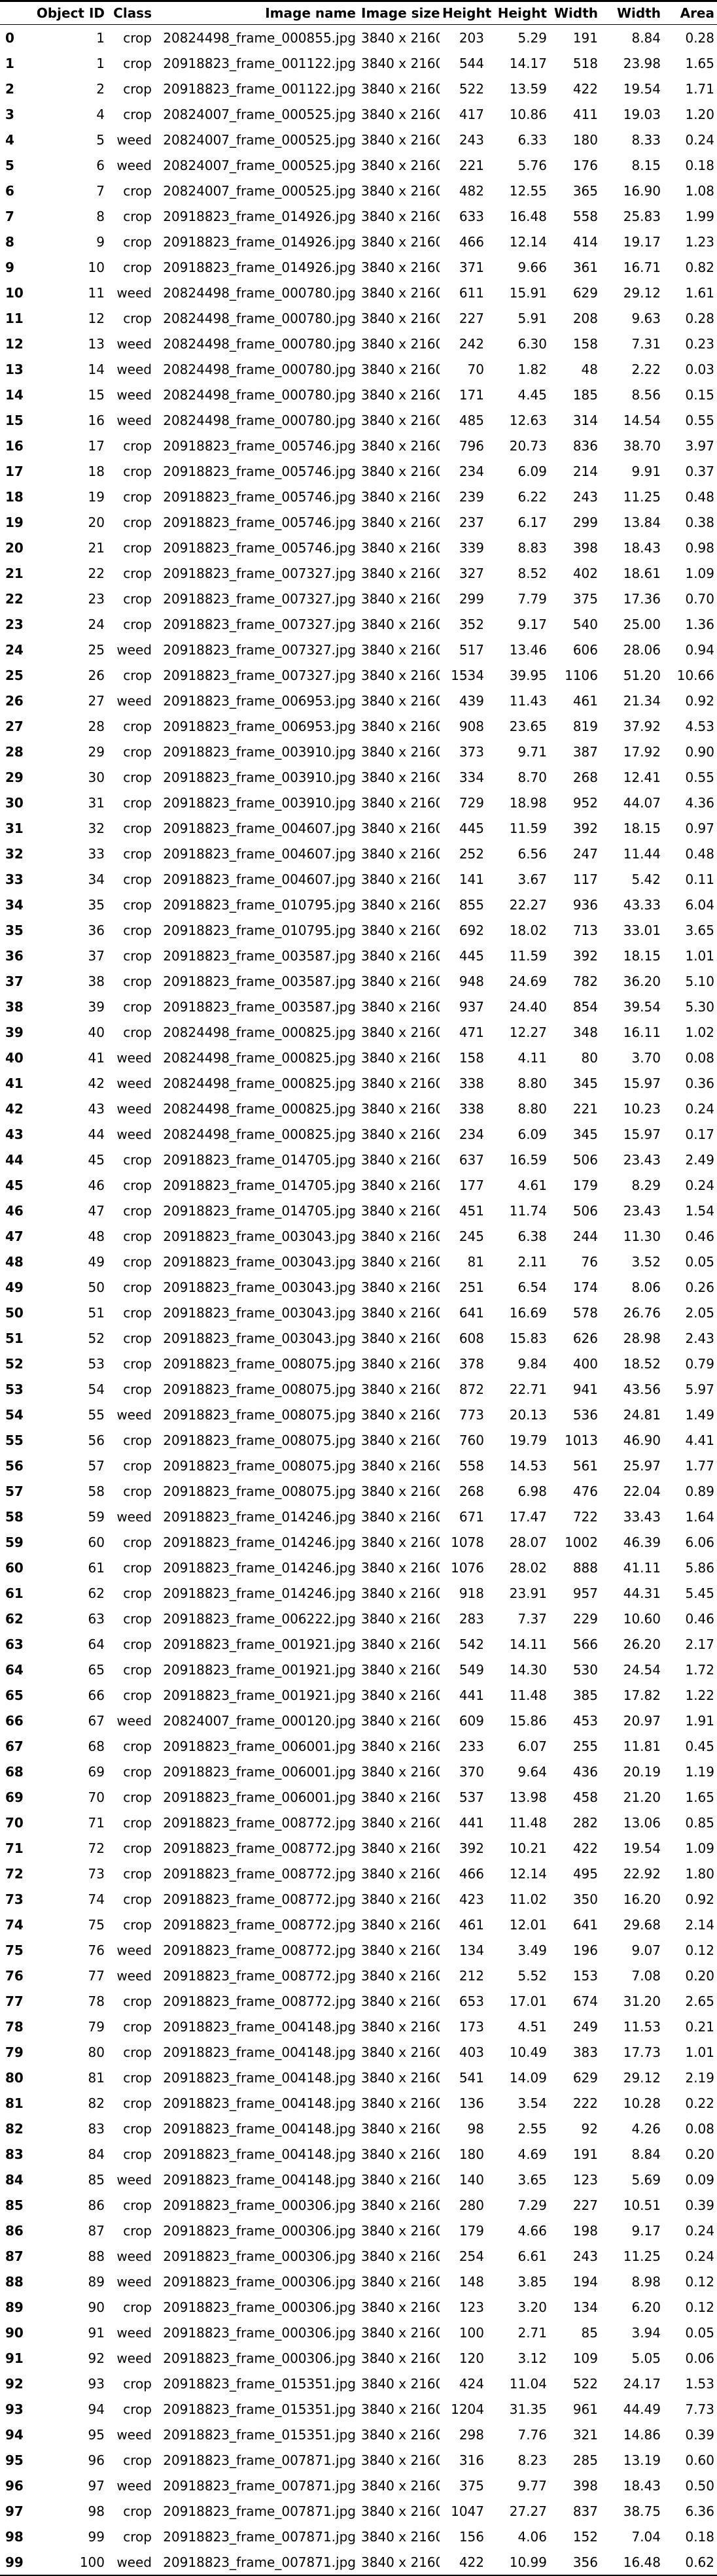  What do you see at coordinates (585, 2511) in the screenshot?
I see `width-cell: 837` at bounding box center [585, 2511].